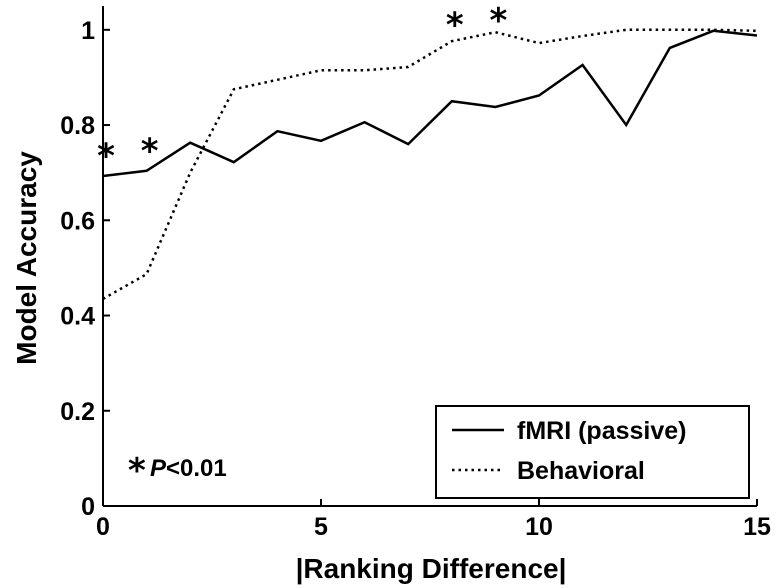 The width and height of the screenshot is (778, 588). I want to click on x-axis: 0 5 10 15, so click(433, 520).